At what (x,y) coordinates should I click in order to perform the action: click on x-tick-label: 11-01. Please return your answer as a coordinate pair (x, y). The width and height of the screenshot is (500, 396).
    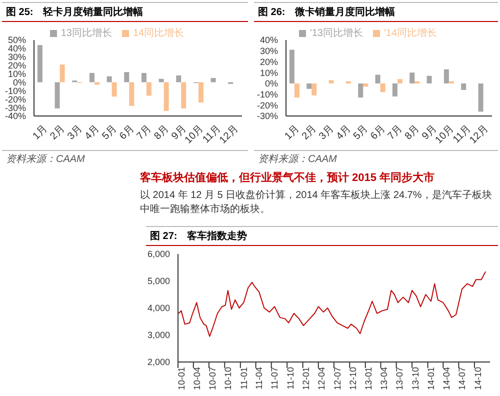
    Looking at the image, I should click on (243, 378).